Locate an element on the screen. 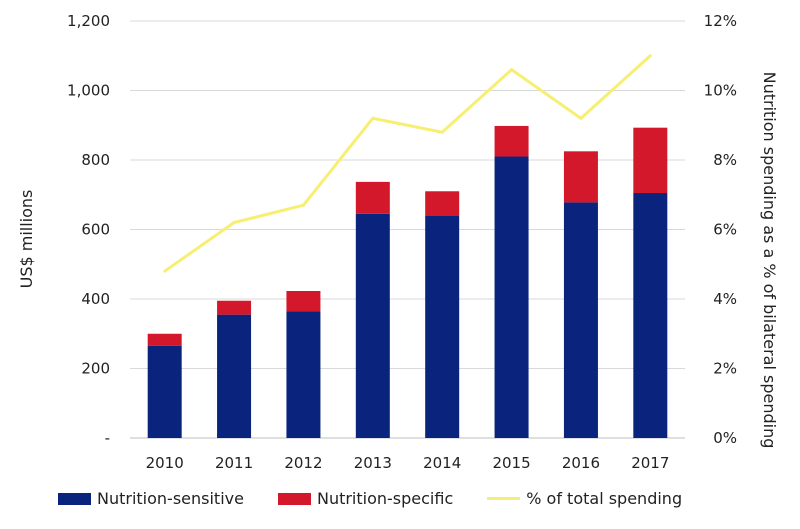  legend-swatch-sensitive is located at coordinates (74, 498).